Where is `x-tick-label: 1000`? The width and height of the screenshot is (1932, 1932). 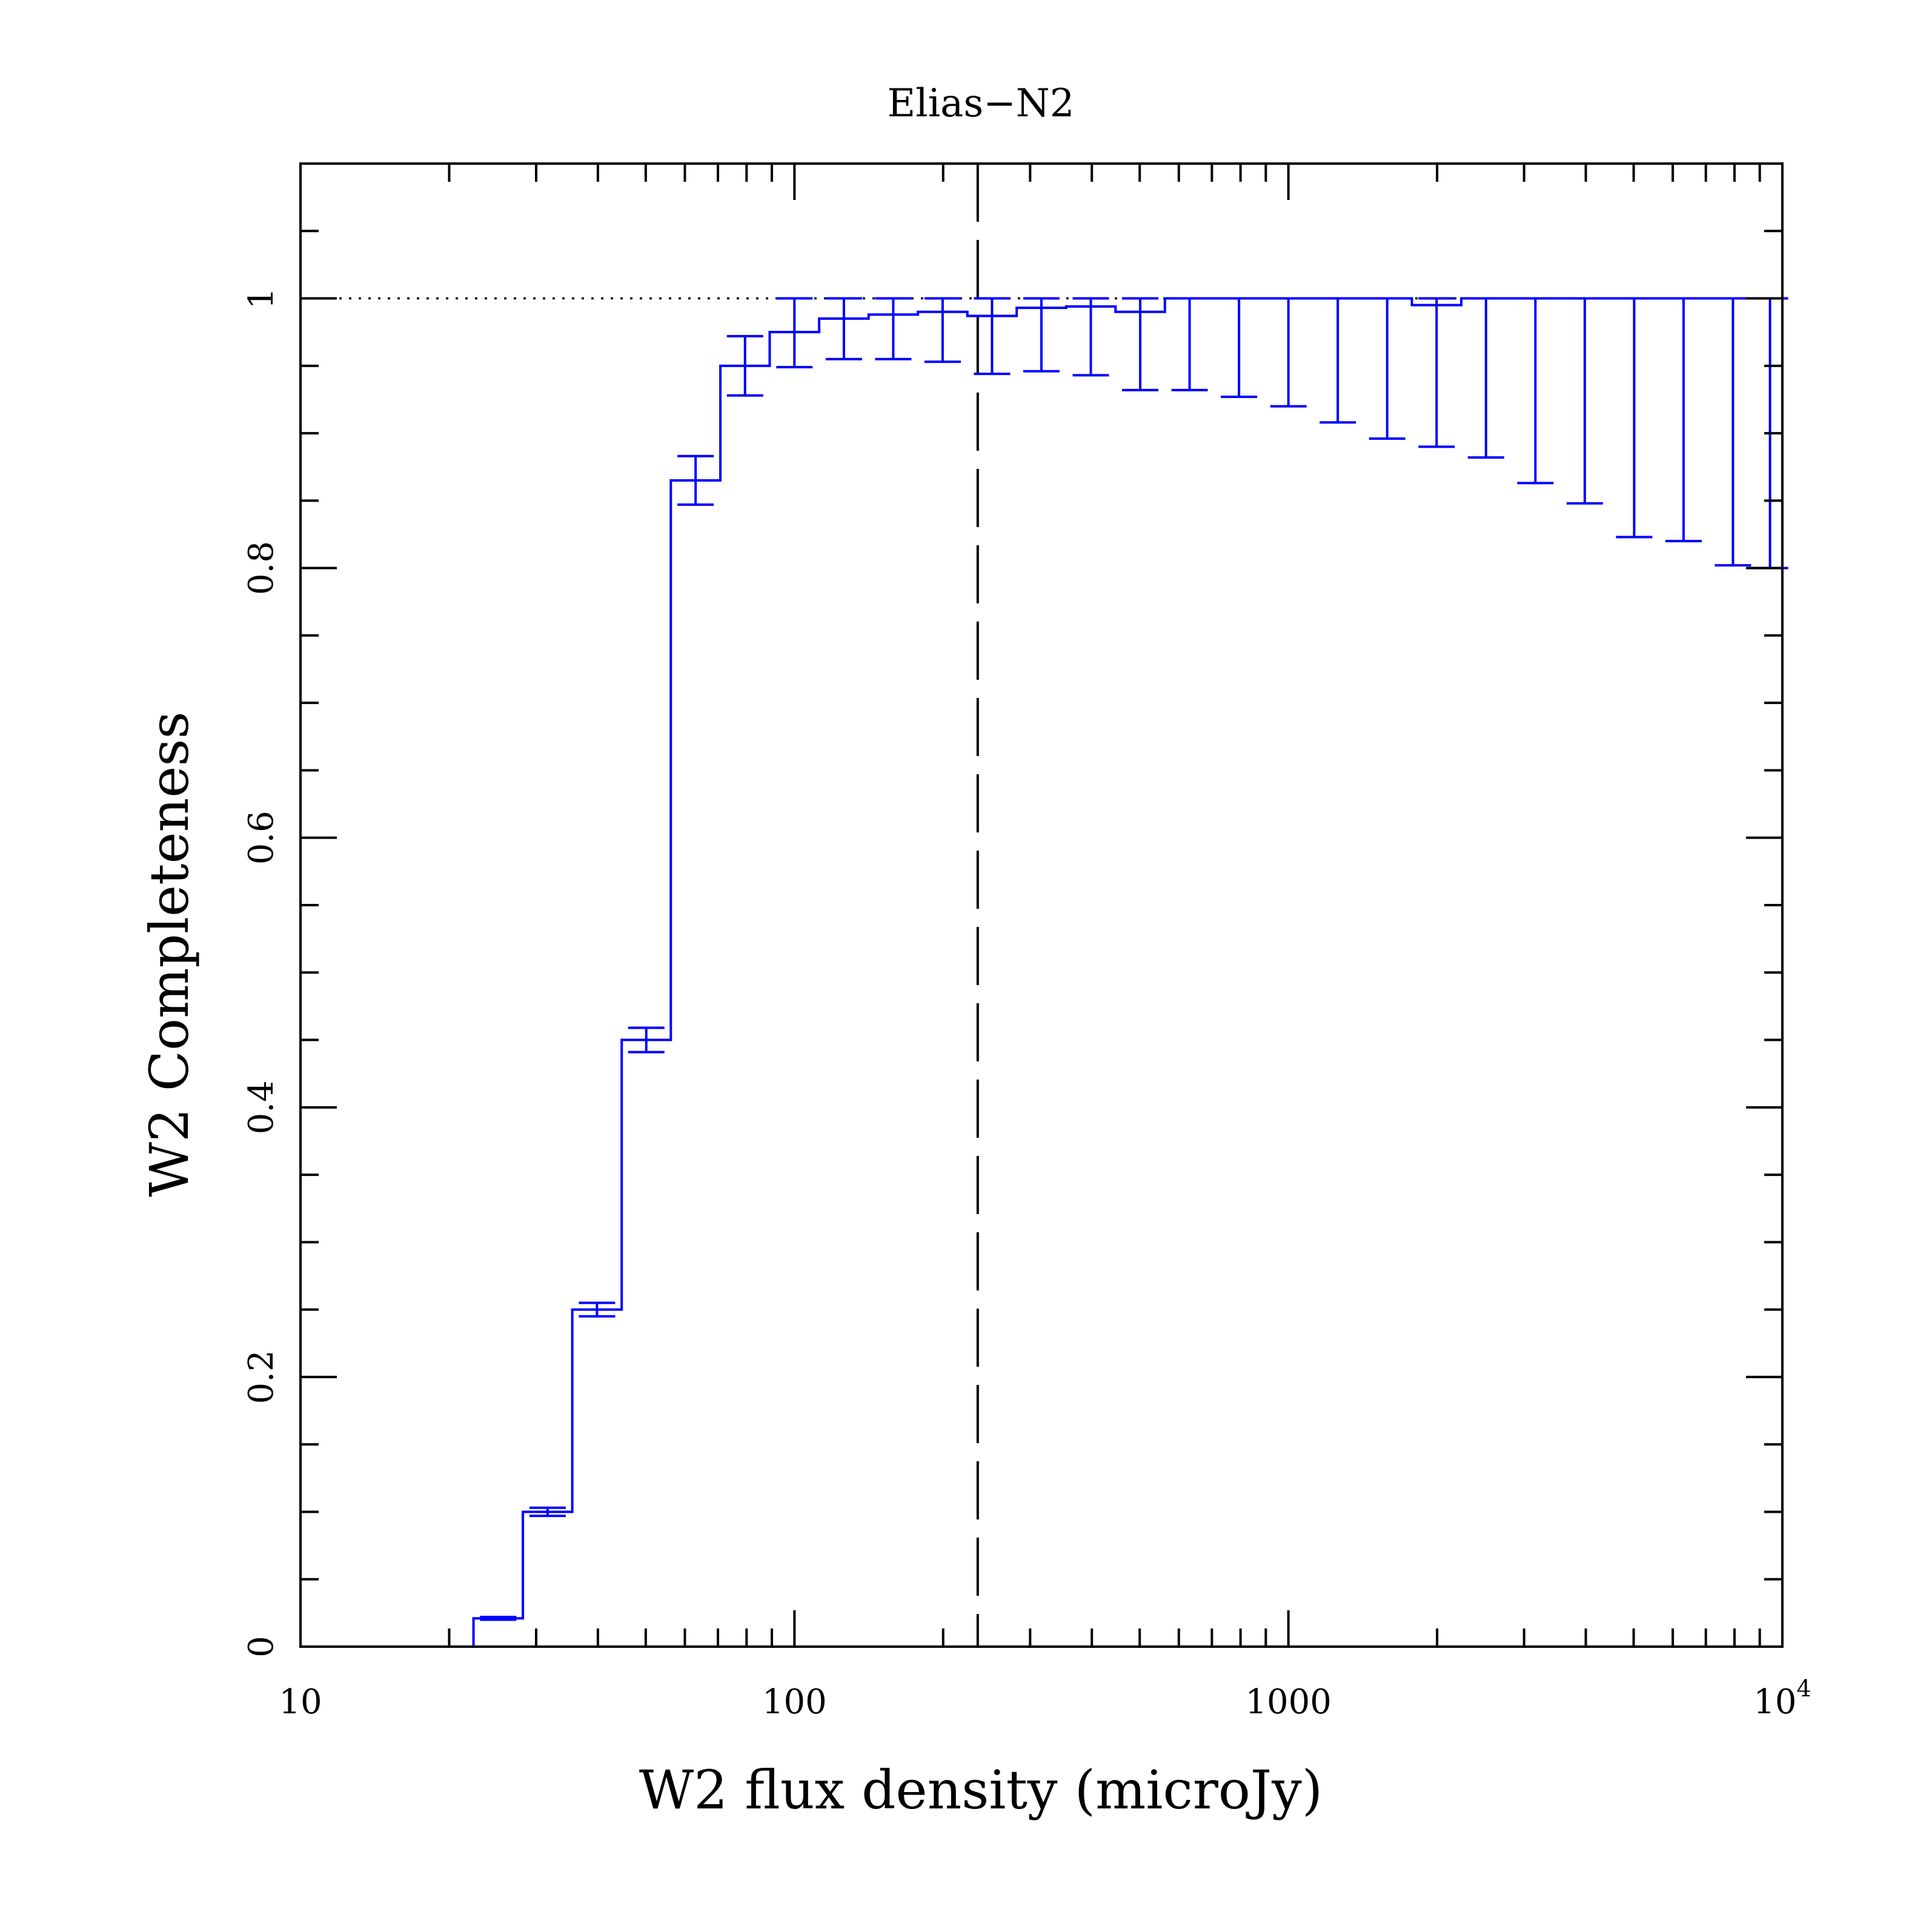 x-tick-label: 1000 is located at coordinates (1288, 1702).